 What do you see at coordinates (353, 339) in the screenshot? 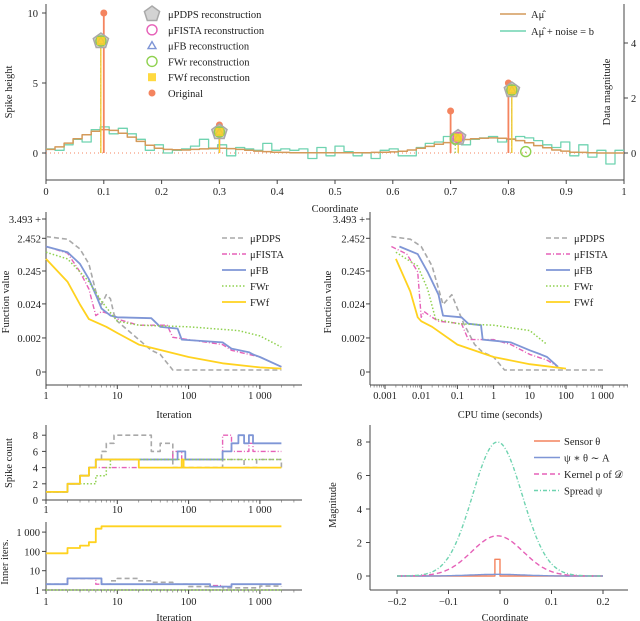
I see `y-tick-label: 0.002` at bounding box center [353, 339].